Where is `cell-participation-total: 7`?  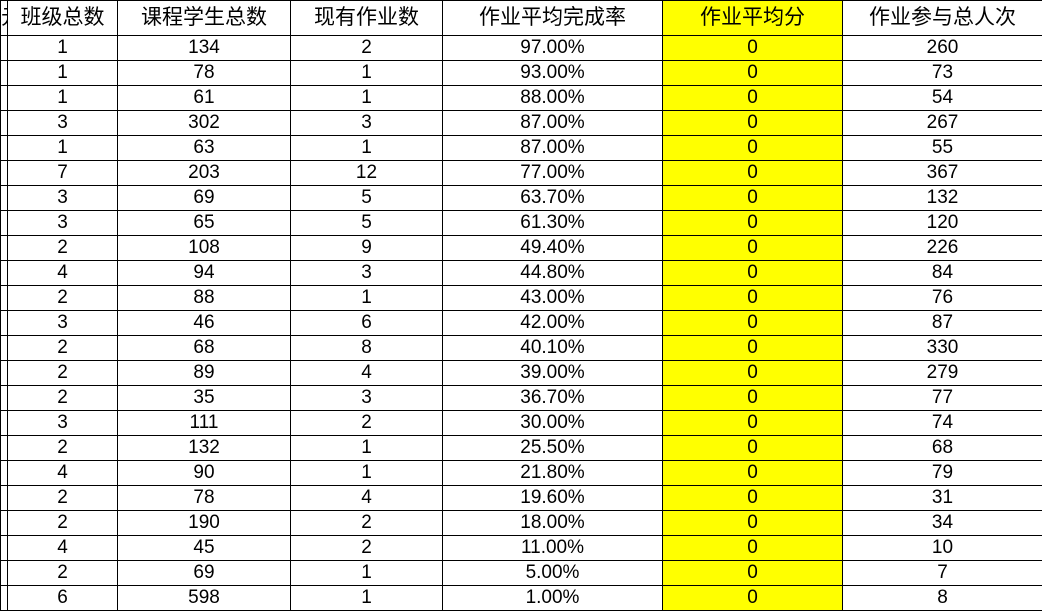
cell-participation-total: 7 is located at coordinates (942, 573).